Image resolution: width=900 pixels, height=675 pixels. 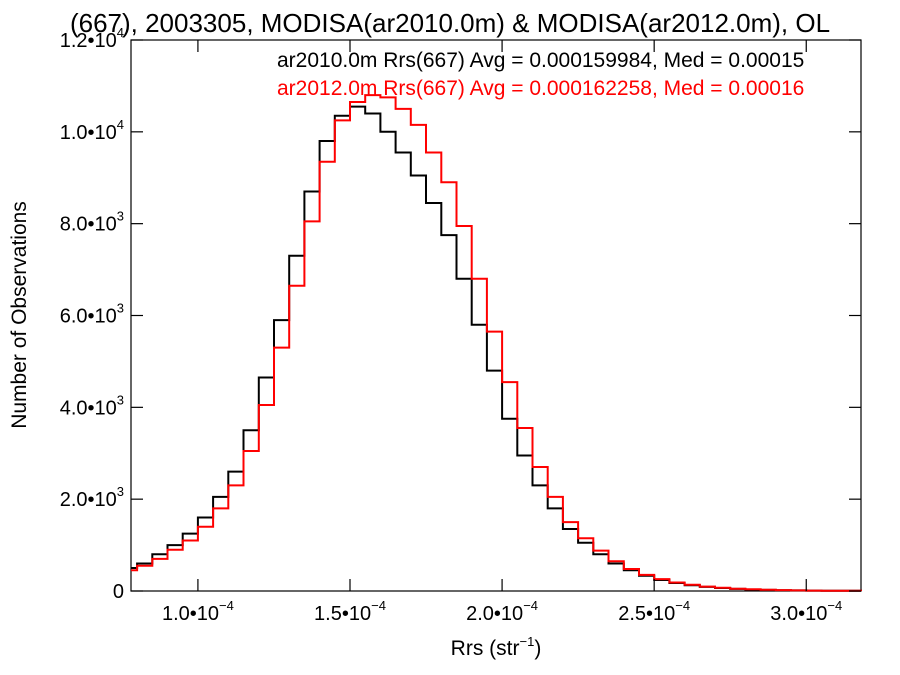 What do you see at coordinates (485, 648) in the screenshot?
I see `x-axis-label-base: Rrs (str` at bounding box center [485, 648].